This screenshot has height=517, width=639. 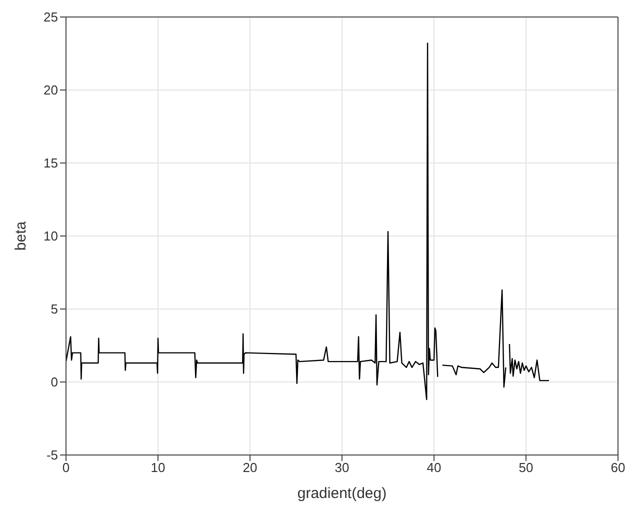 I want to click on x-tick-label: 20, so click(x=250, y=468).